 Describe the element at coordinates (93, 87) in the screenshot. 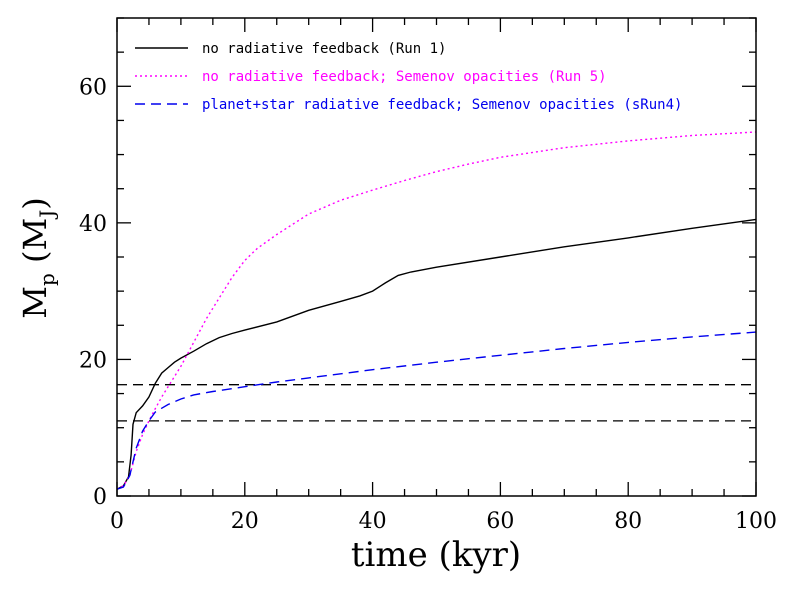

I see `y-tick-label: 60` at that location.